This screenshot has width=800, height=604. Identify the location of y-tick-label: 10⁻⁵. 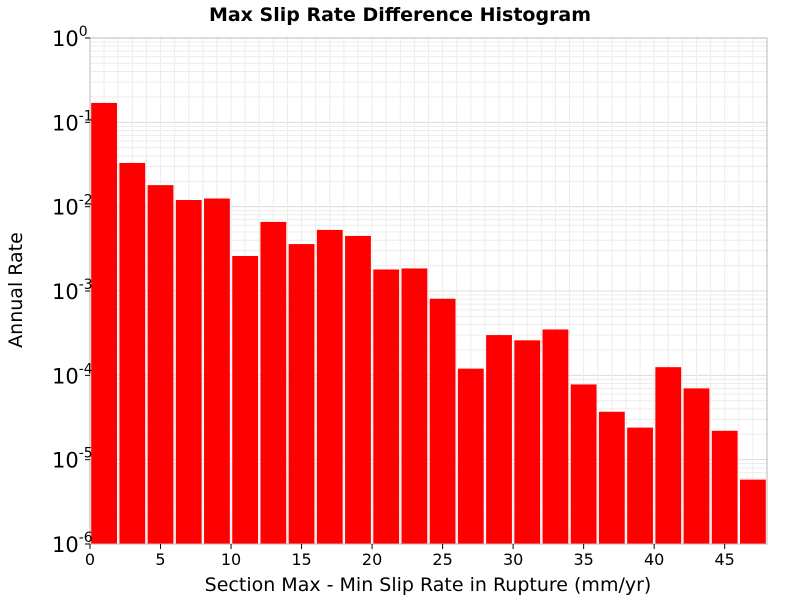
(72, 459).